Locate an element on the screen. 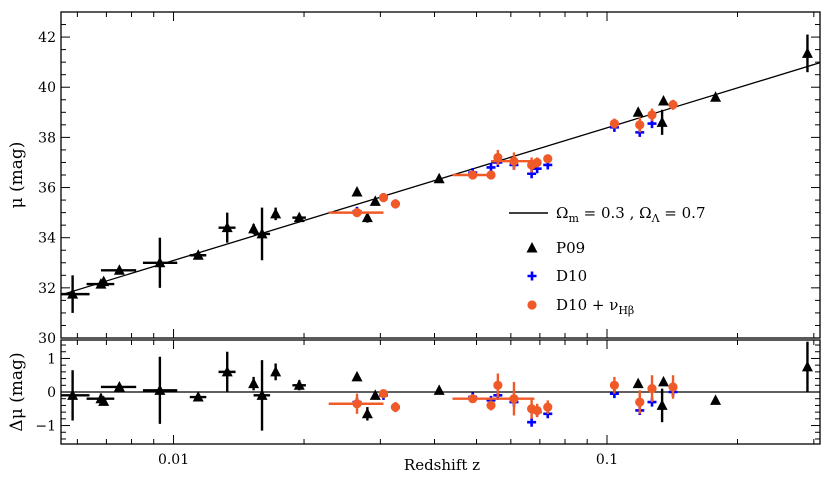 The image size is (830, 480). y-tick-label: 0 is located at coordinates (51, 393).